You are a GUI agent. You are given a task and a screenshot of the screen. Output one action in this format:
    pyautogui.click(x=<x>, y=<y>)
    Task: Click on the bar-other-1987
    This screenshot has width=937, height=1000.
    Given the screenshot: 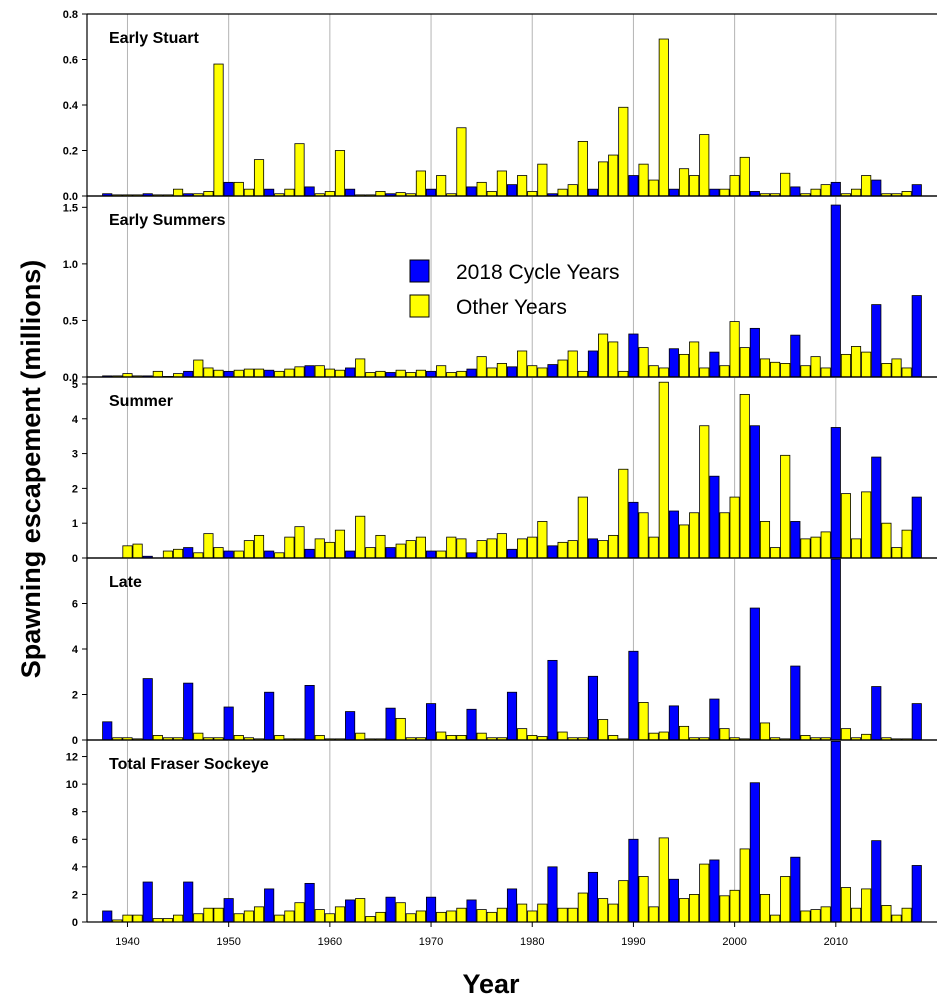 What is the action you would take?
    pyautogui.click(x=603, y=179)
    